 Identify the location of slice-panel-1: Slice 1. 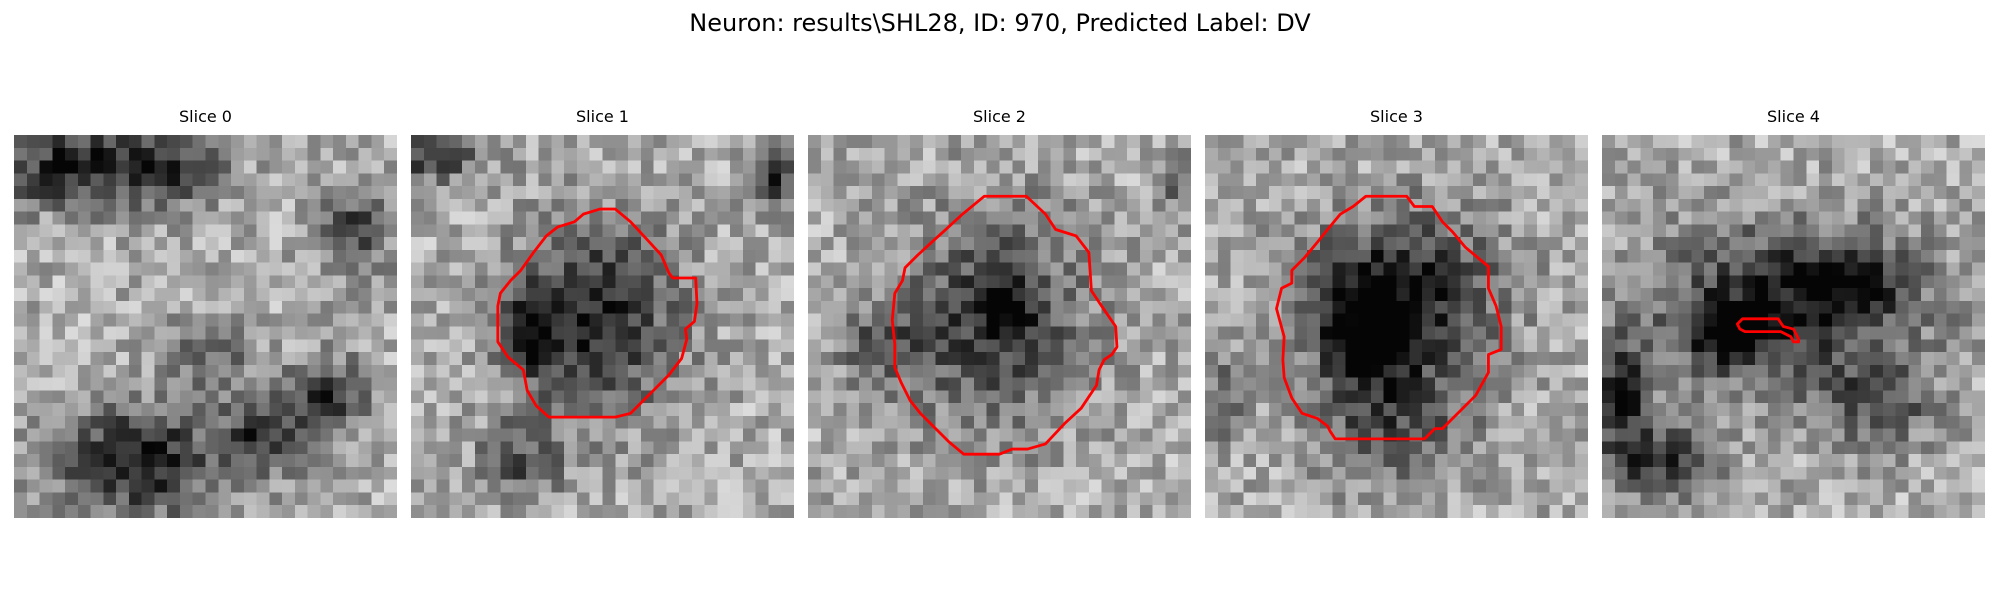
(602, 311).